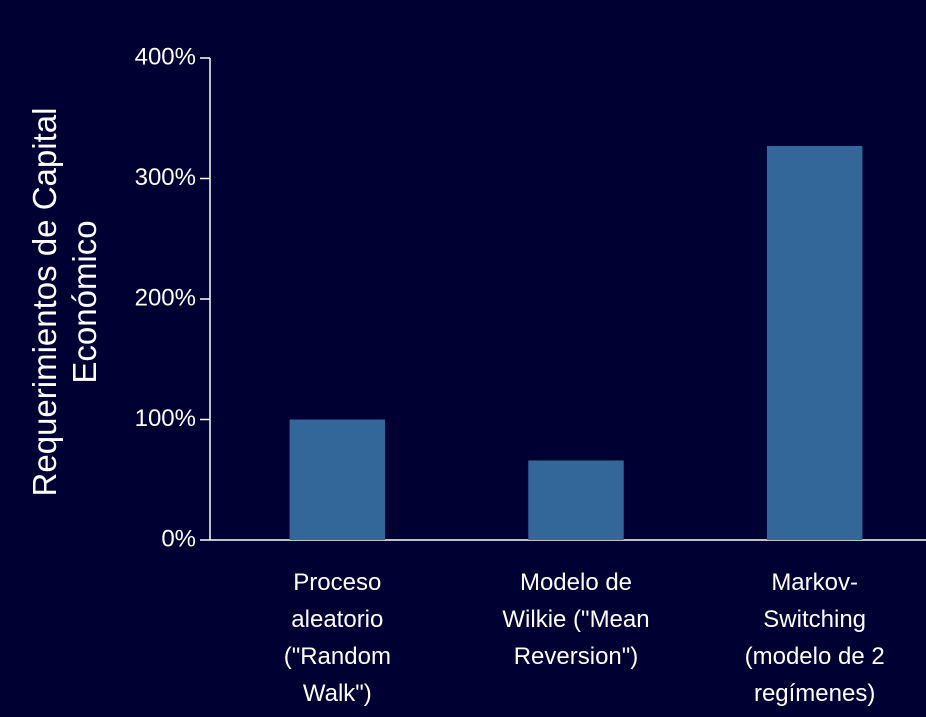 The width and height of the screenshot is (926, 717). What do you see at coordinates (337, 638) in the screenshot?
I see `x-tick-label: Proceso aleatorio ("Random Walk")` at bounding box center [337, 638].